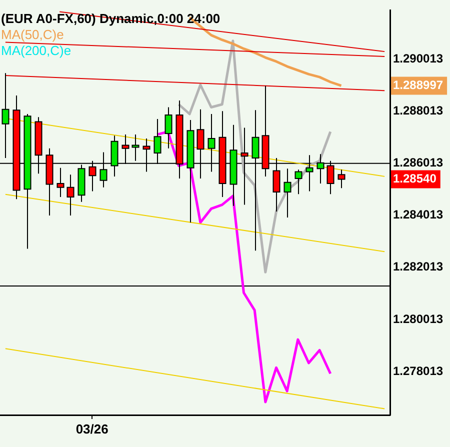 This screenshot has width=450, height=447. I want to click on y-tick-label: 1.290013, so click(418, 59).